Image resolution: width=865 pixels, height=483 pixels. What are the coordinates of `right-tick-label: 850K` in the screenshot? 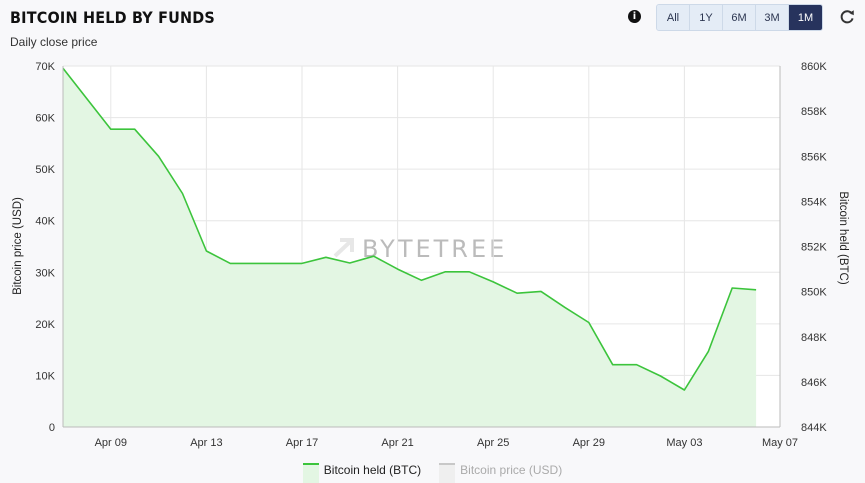 It's located at (814, 293).